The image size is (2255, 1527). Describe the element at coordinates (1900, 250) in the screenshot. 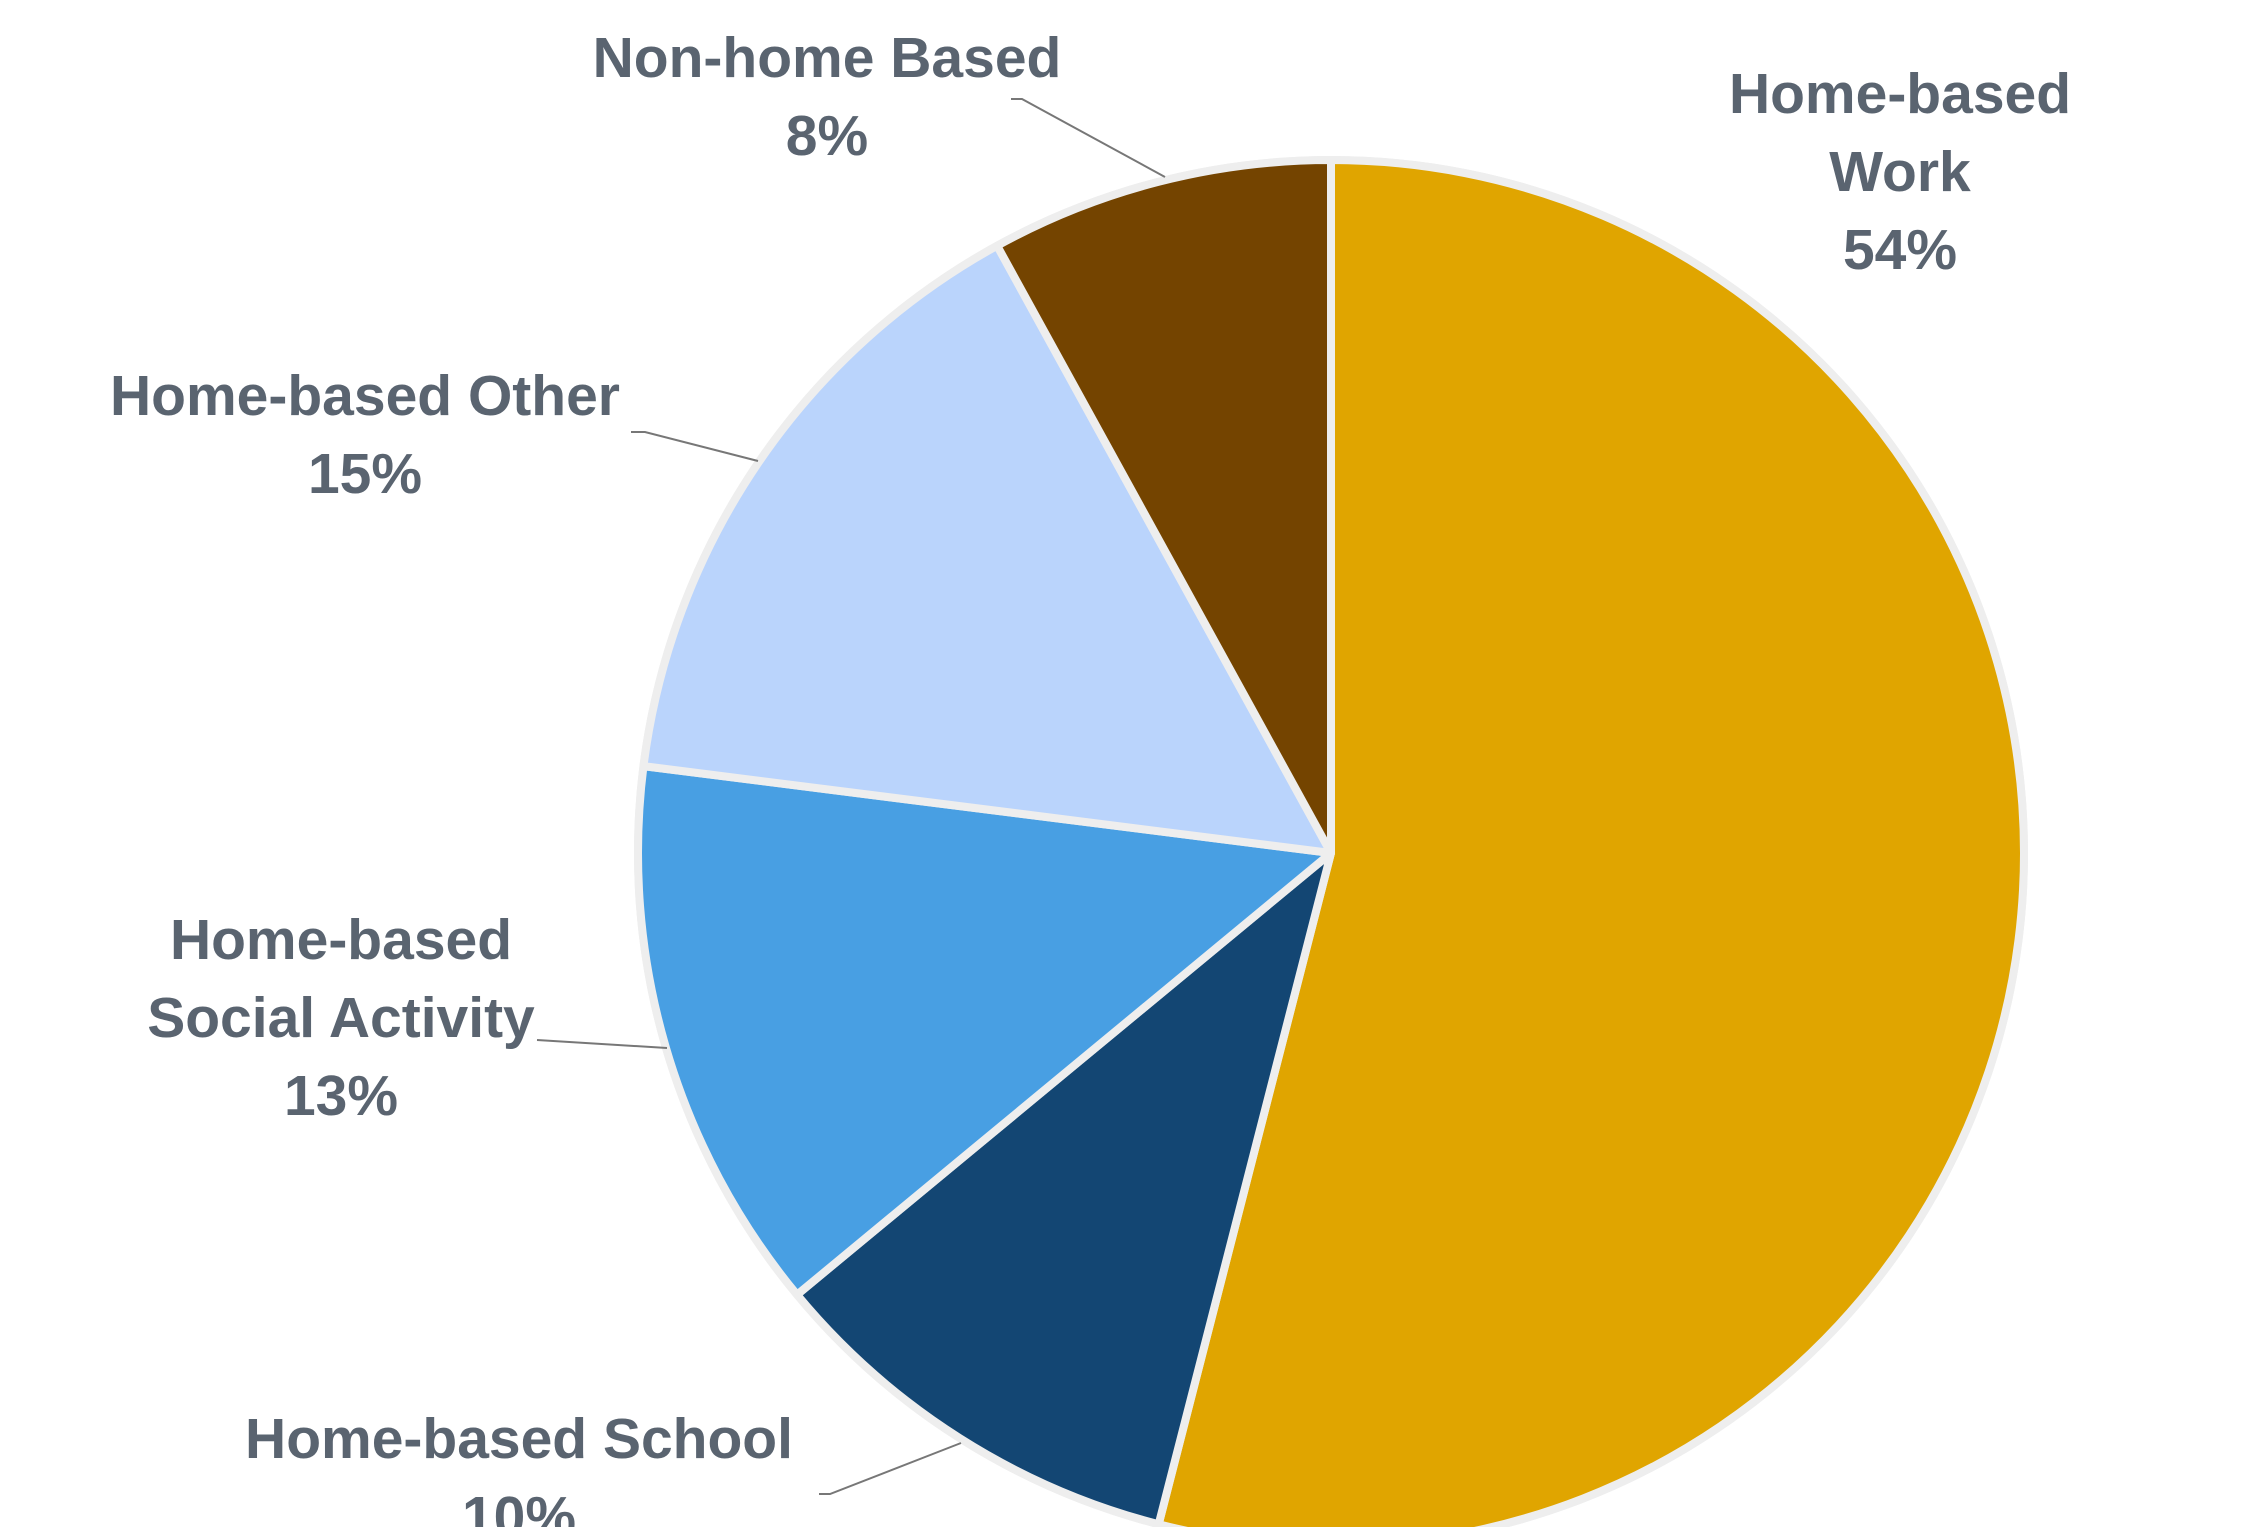

I see `value-label: 54%` at that location.